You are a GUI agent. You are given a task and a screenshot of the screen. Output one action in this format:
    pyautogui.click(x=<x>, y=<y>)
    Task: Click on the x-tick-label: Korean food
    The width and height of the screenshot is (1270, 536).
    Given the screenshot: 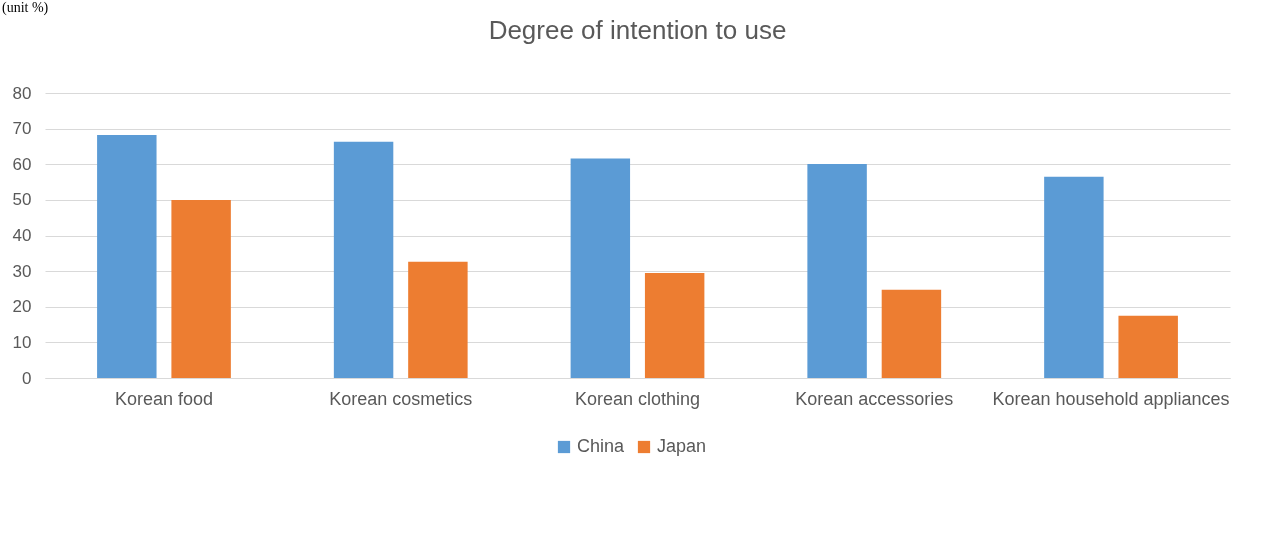 What is the action you would take?
    pyautogui.click(x=164, y=398)
    